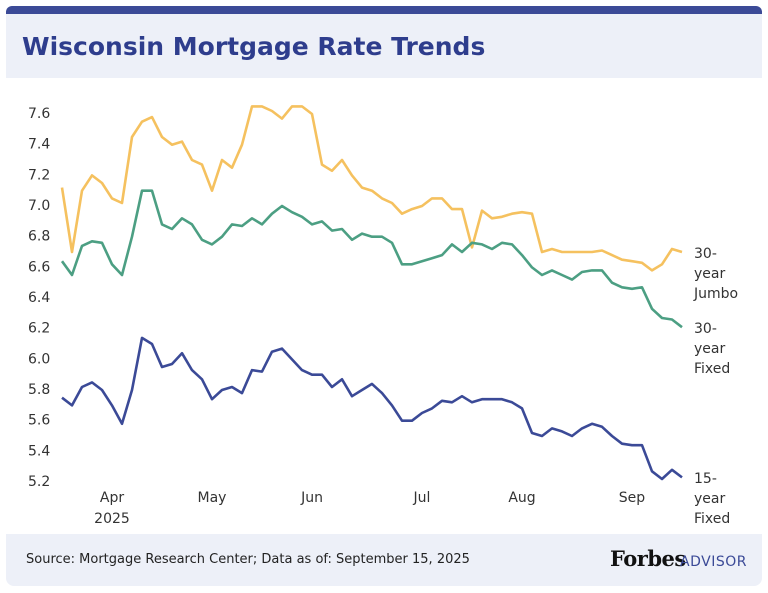 The height and width of the screenshot is (593, 768). I want to click on y-tick-label: 7.6, so click(39, 114).